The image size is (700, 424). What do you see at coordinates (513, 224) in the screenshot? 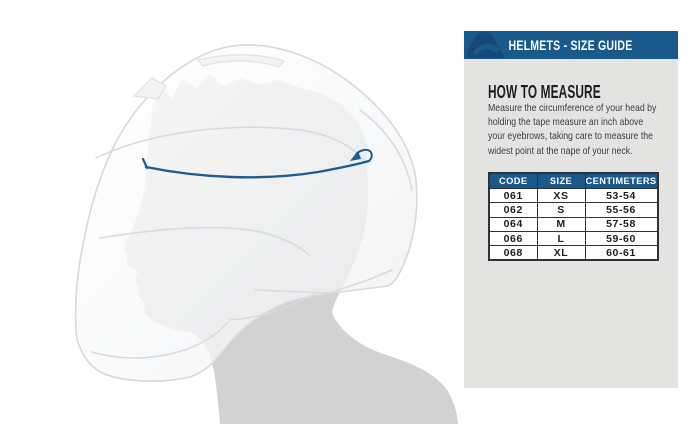
I see `cell-code: 064` at bounding box center [513, 224].